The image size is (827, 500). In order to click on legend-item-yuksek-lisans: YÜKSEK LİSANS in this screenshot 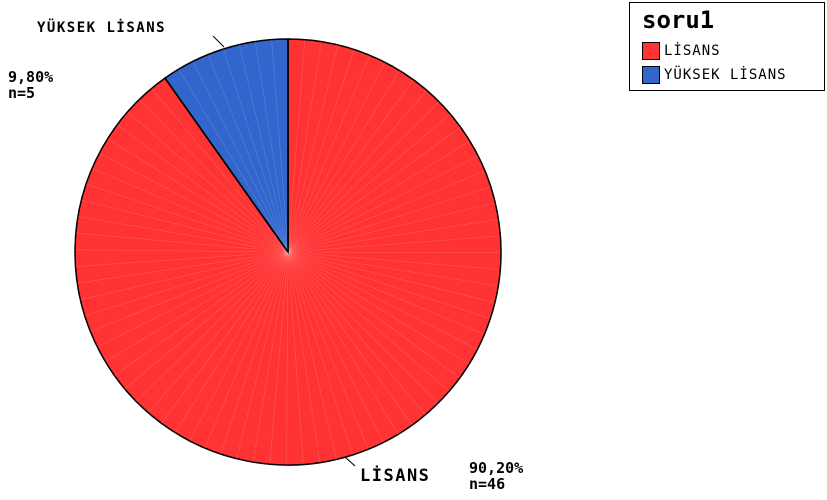, I will do `click(714, 75)`.